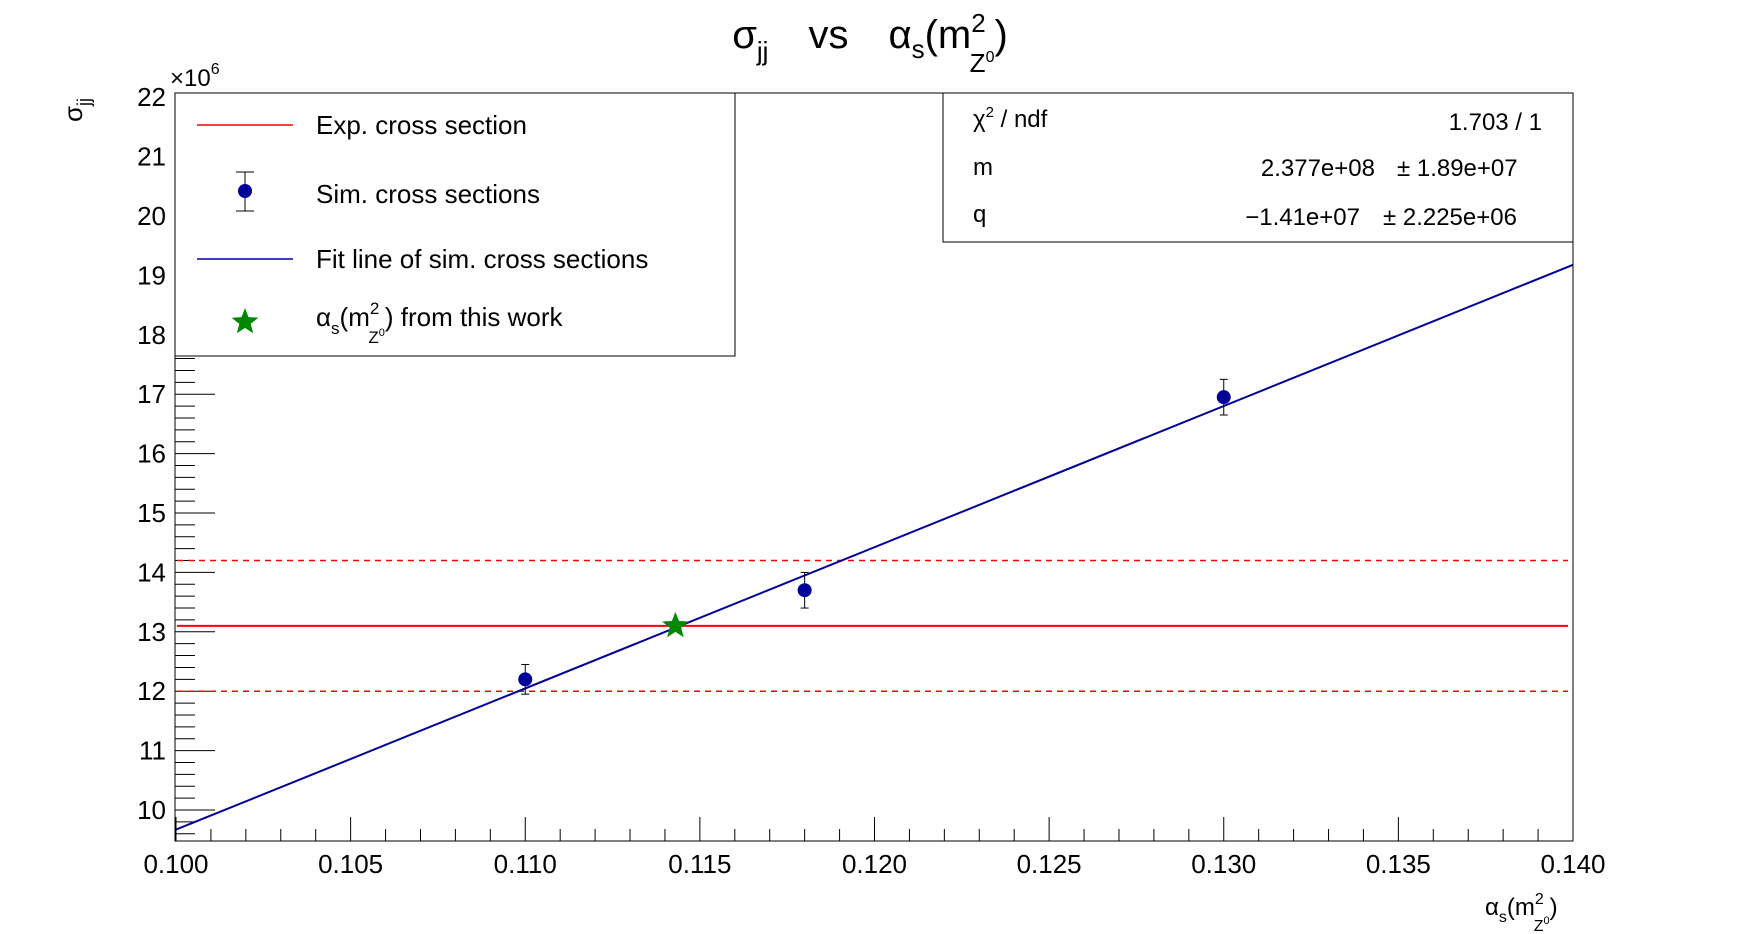  What do you see at coordinates (1572, 864) in the screenshot?
I see `x-tick-label: 0.140` at bounding box center [1572, 864].